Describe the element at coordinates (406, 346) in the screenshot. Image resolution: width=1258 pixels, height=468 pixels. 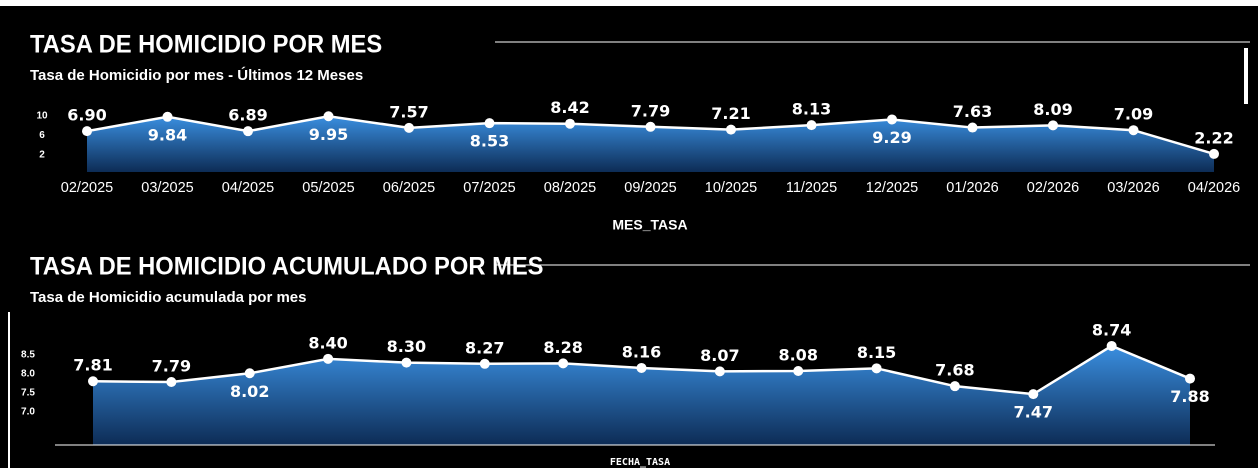
I see `value-label: 8.30` at that location.